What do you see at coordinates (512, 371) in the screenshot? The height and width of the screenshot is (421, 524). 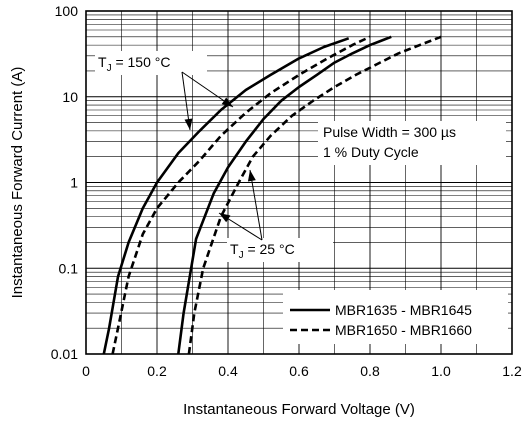 I see `x-tick-label: 1.2` at bounding box center [512, 371].